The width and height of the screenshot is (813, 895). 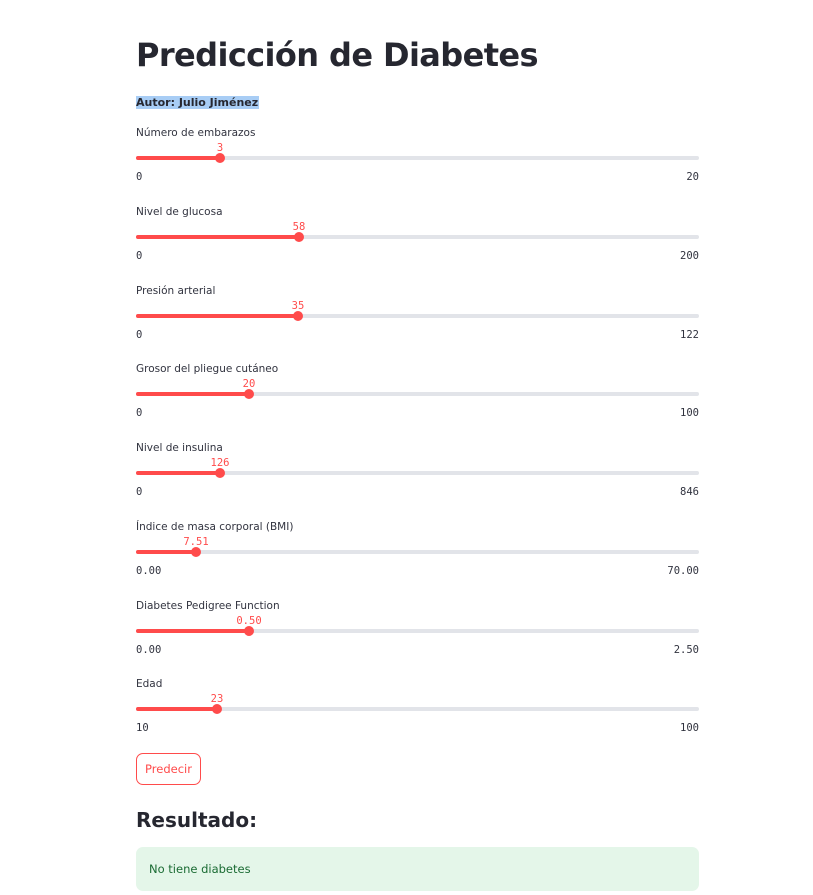 What do you see at coordinates (208, 605) in the screenshot?
I see `slider-label: Diabetes Pedigree Function` at bounding box center [208, 605].